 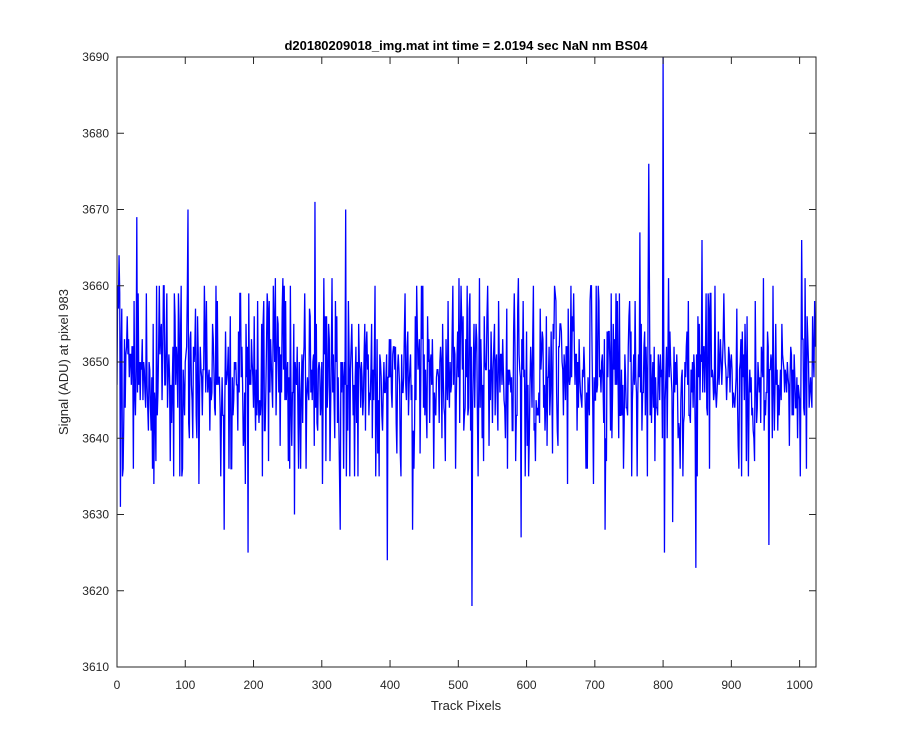 What do you see at coordinates (458, 685) in the screenshot?
I see `x-tick-label: 500` at bounding box center [458, 685].